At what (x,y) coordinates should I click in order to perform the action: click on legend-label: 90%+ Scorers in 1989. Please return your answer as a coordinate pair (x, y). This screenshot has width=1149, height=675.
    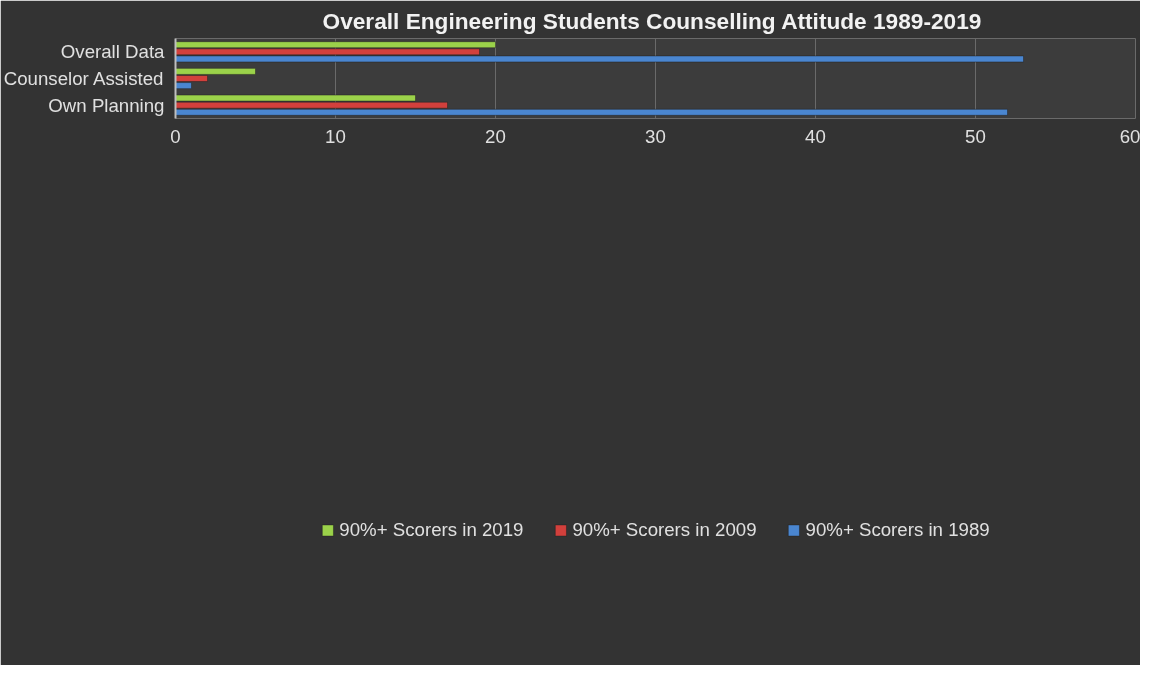
    Looking at the image, I should click on (897, 529).